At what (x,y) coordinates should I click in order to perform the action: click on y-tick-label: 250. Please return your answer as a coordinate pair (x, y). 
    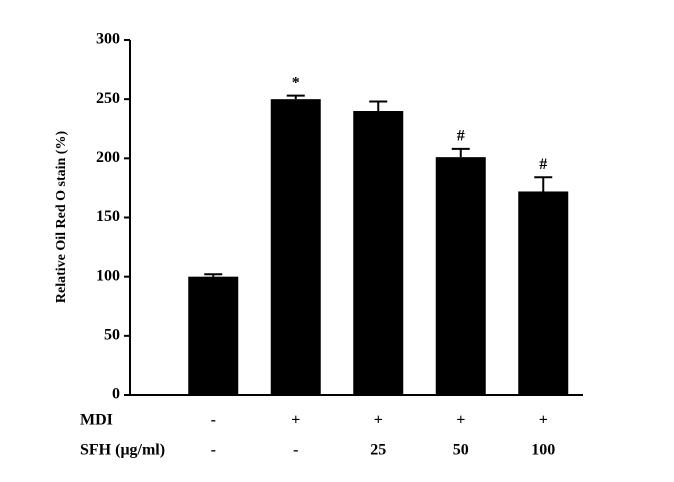
    Looking at the image, I should click on (108, 98).